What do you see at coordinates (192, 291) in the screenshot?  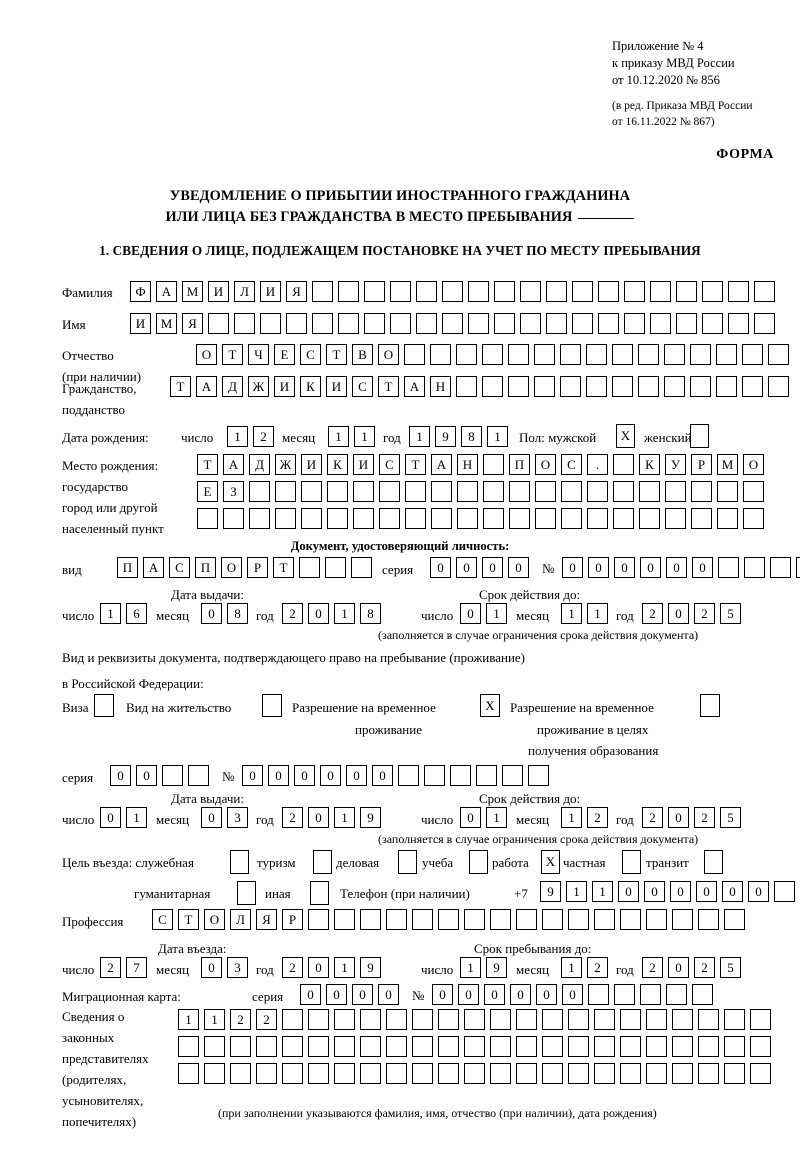 I see `char-cell: М` at bounding box center [192, 291].